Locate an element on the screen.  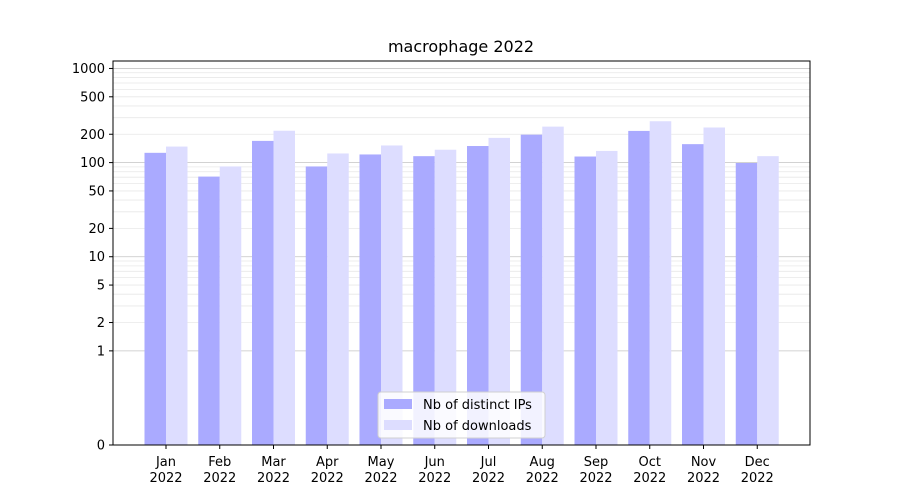
x-tick-label: Aug 2022 is located at coordinates (542, 470).